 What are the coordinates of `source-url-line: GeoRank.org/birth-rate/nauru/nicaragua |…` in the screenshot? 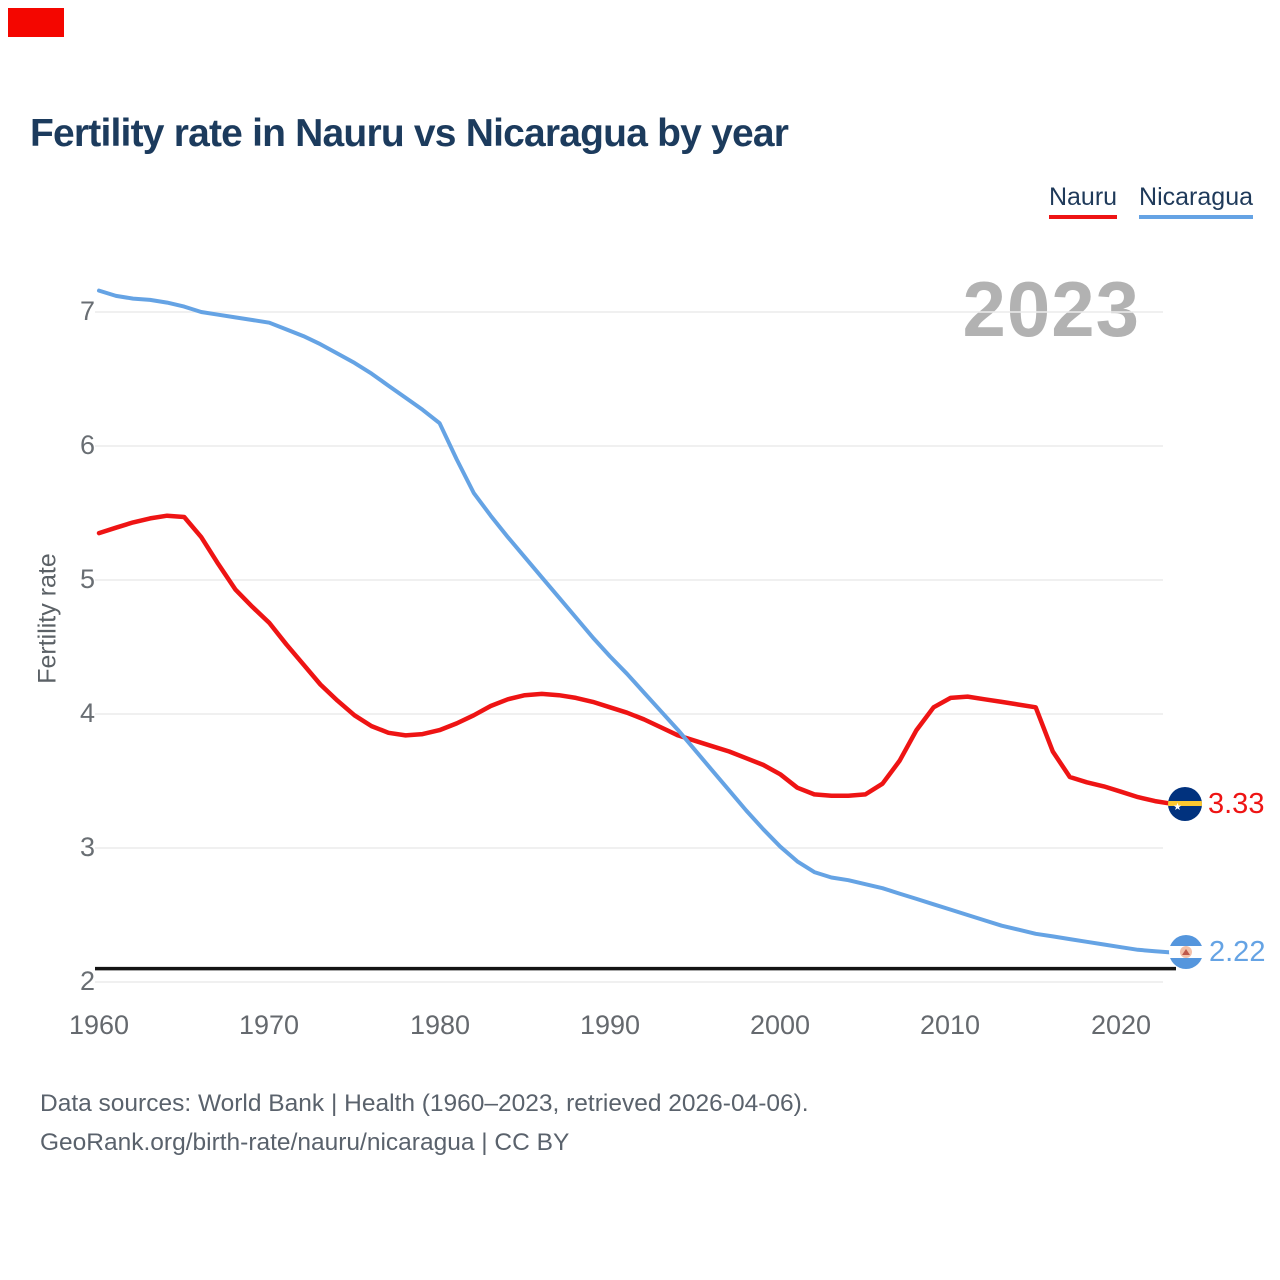 It's located at (305, 1142).